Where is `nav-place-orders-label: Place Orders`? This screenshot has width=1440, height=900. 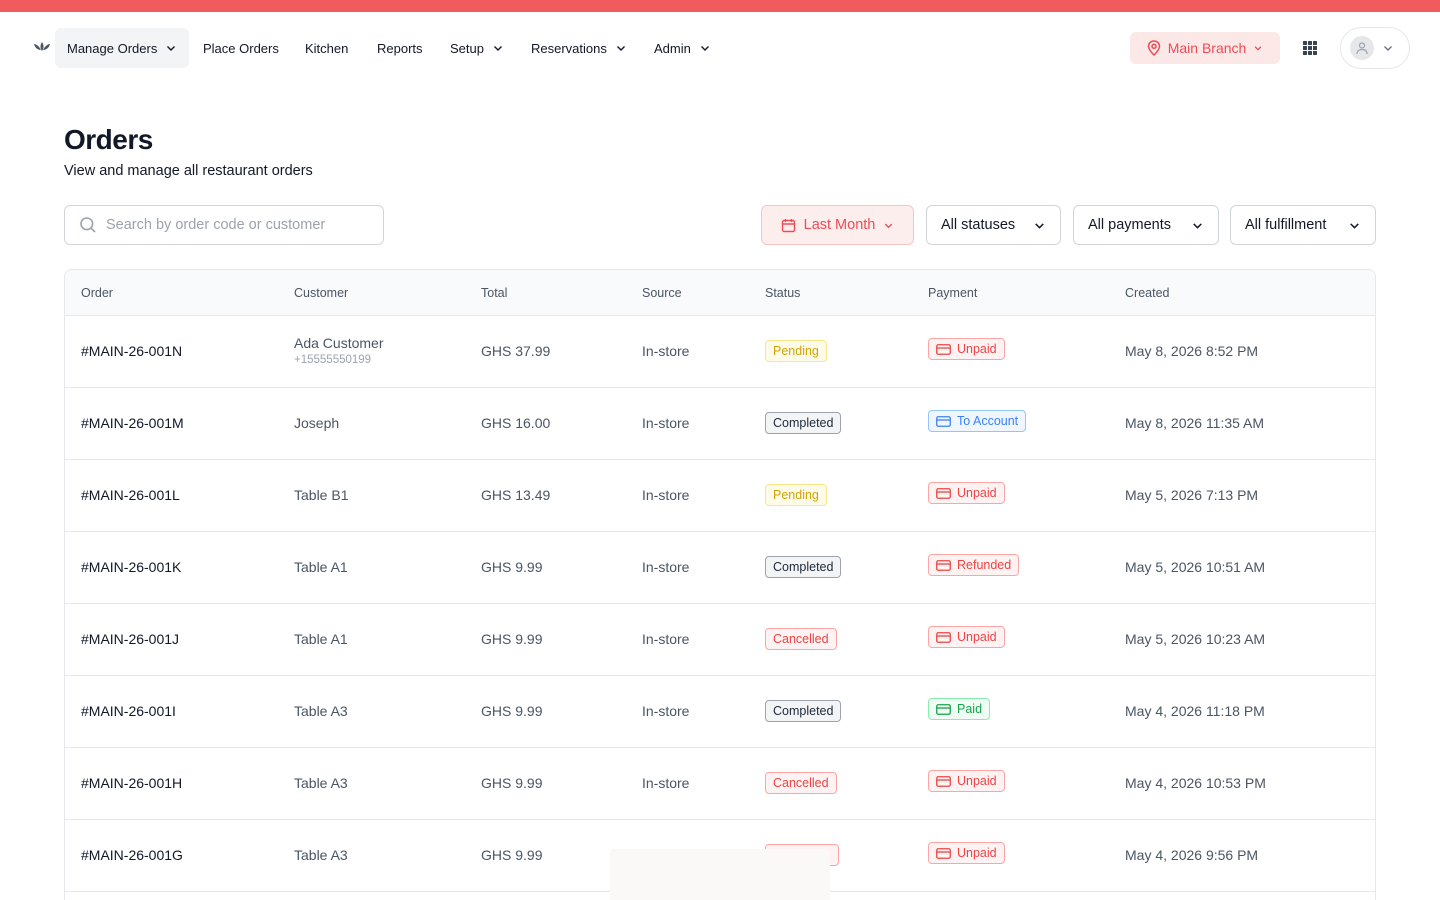 nav-place-orders-label: Place Orders is located at coordinates (241, 48).